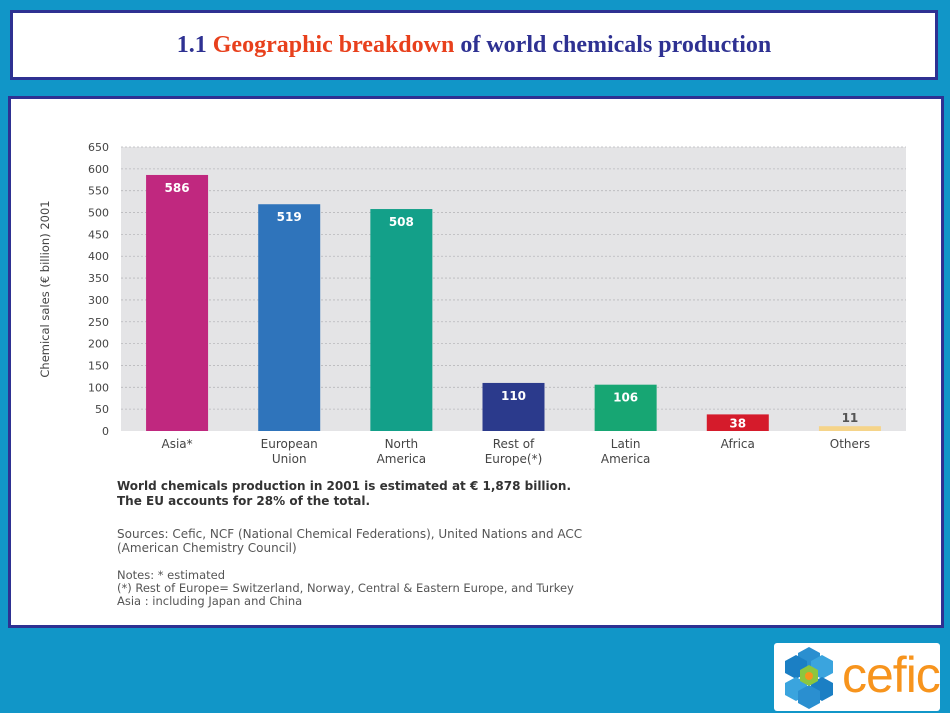 The image size is (950, 713). I want to click on y-tick-label: 0, so click(105, 431).